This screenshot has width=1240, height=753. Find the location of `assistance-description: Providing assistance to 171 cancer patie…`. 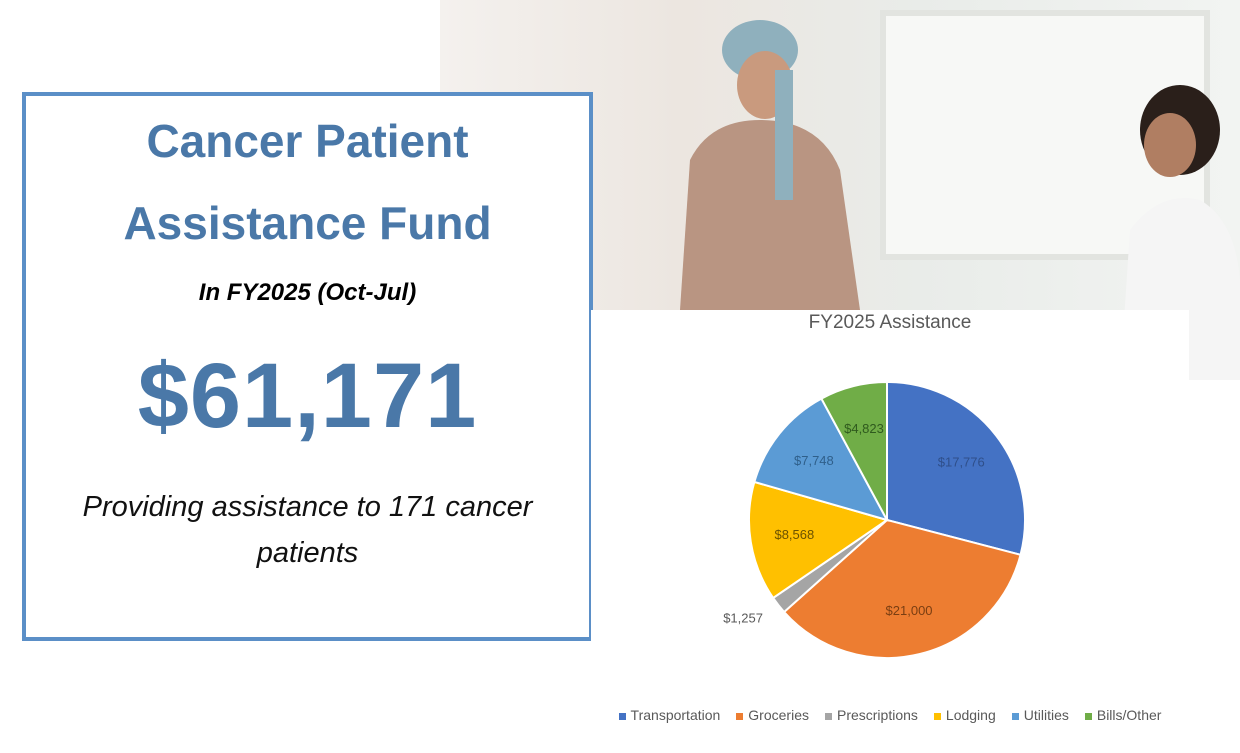

assistance-description: Providing assistance to 171 cancer patie… is located at coordinates (307, 530).